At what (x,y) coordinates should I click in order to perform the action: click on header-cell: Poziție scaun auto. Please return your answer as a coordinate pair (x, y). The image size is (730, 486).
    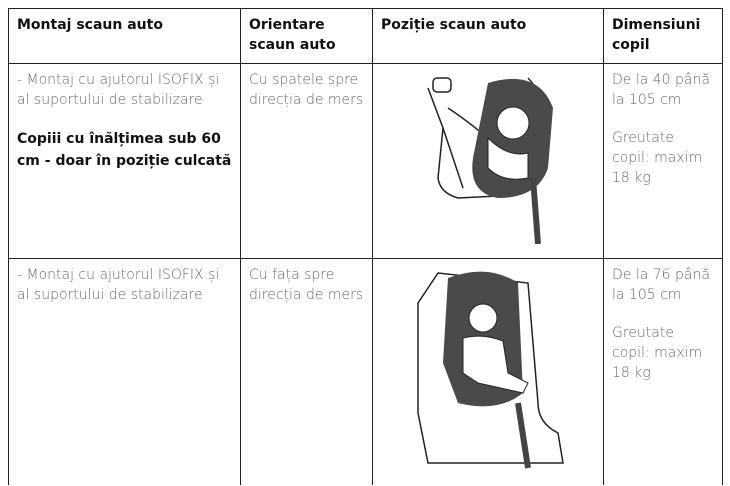
    Looking at the image, I should click on (488, 36).